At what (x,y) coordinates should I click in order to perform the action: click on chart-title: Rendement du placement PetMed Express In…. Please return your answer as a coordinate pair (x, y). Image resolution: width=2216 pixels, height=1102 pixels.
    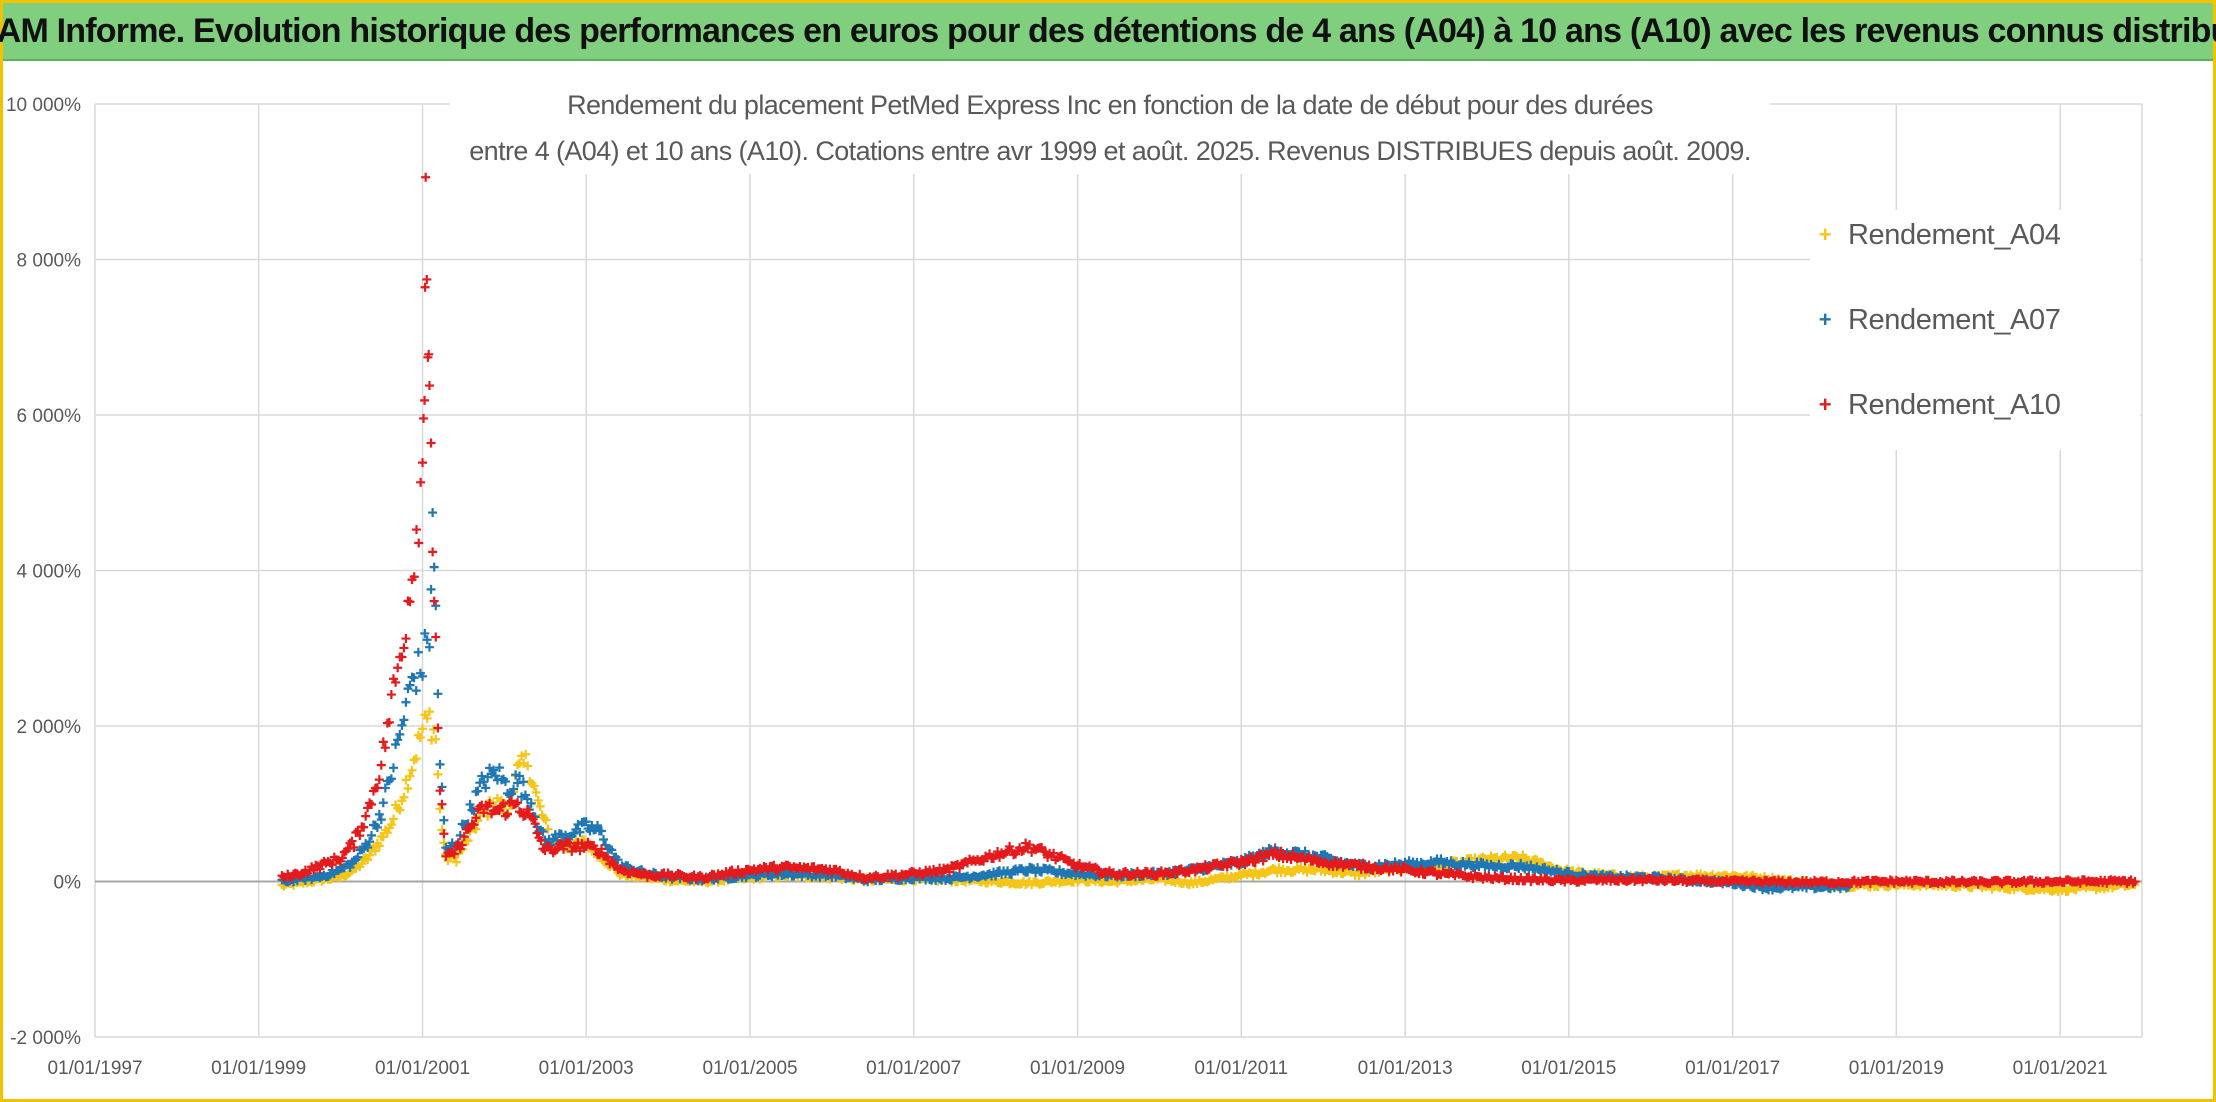
    Looking at the image, I should click on (1110, 128).